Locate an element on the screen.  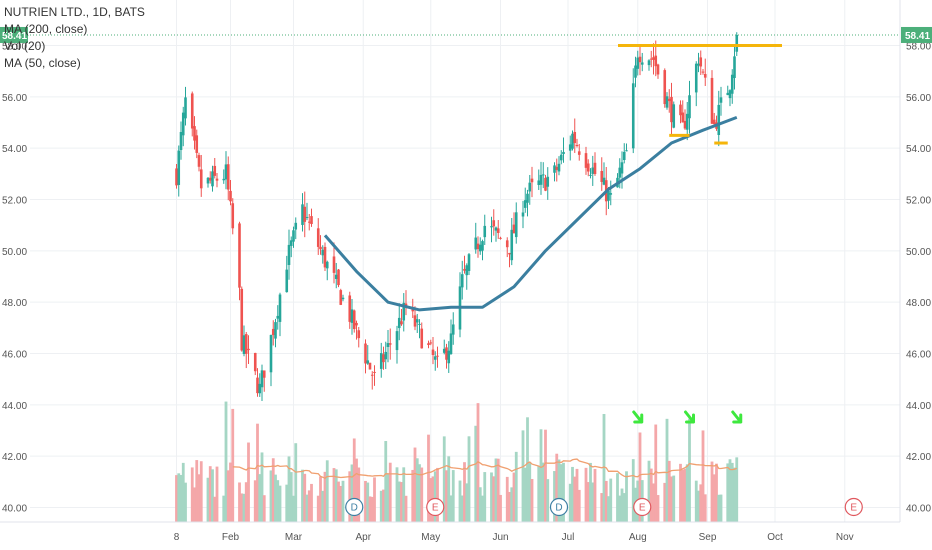
svg-text: 58.41 is located at coordinates (14, 36).